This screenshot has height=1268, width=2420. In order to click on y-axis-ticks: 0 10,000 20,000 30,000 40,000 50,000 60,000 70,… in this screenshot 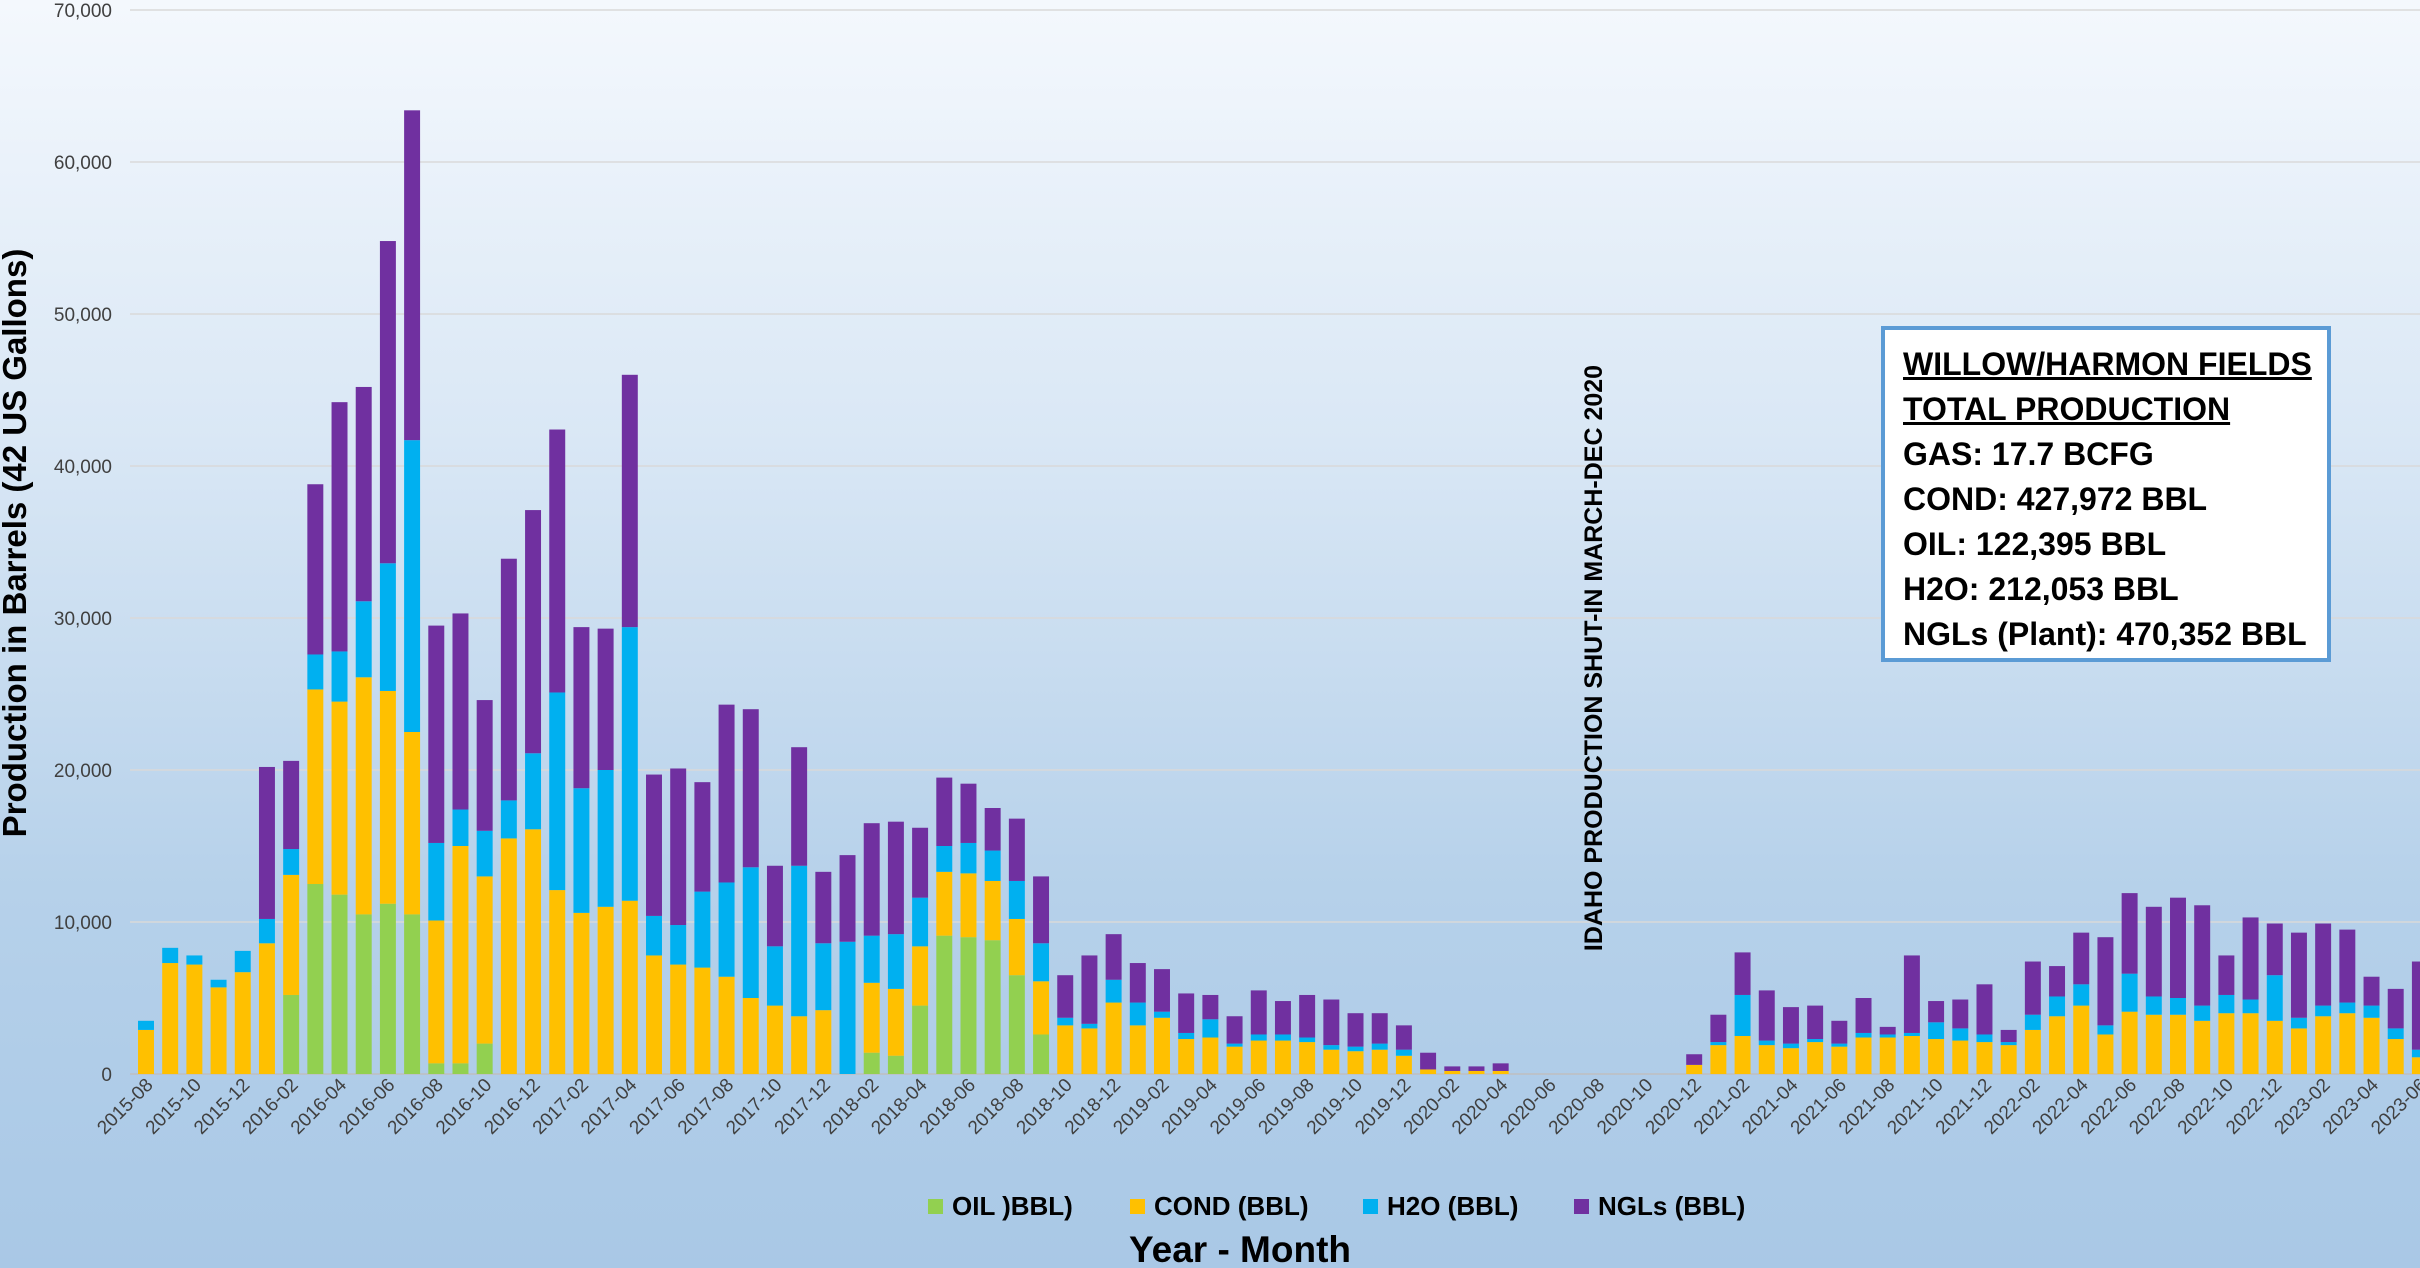, I will do `click(83, 543)`.